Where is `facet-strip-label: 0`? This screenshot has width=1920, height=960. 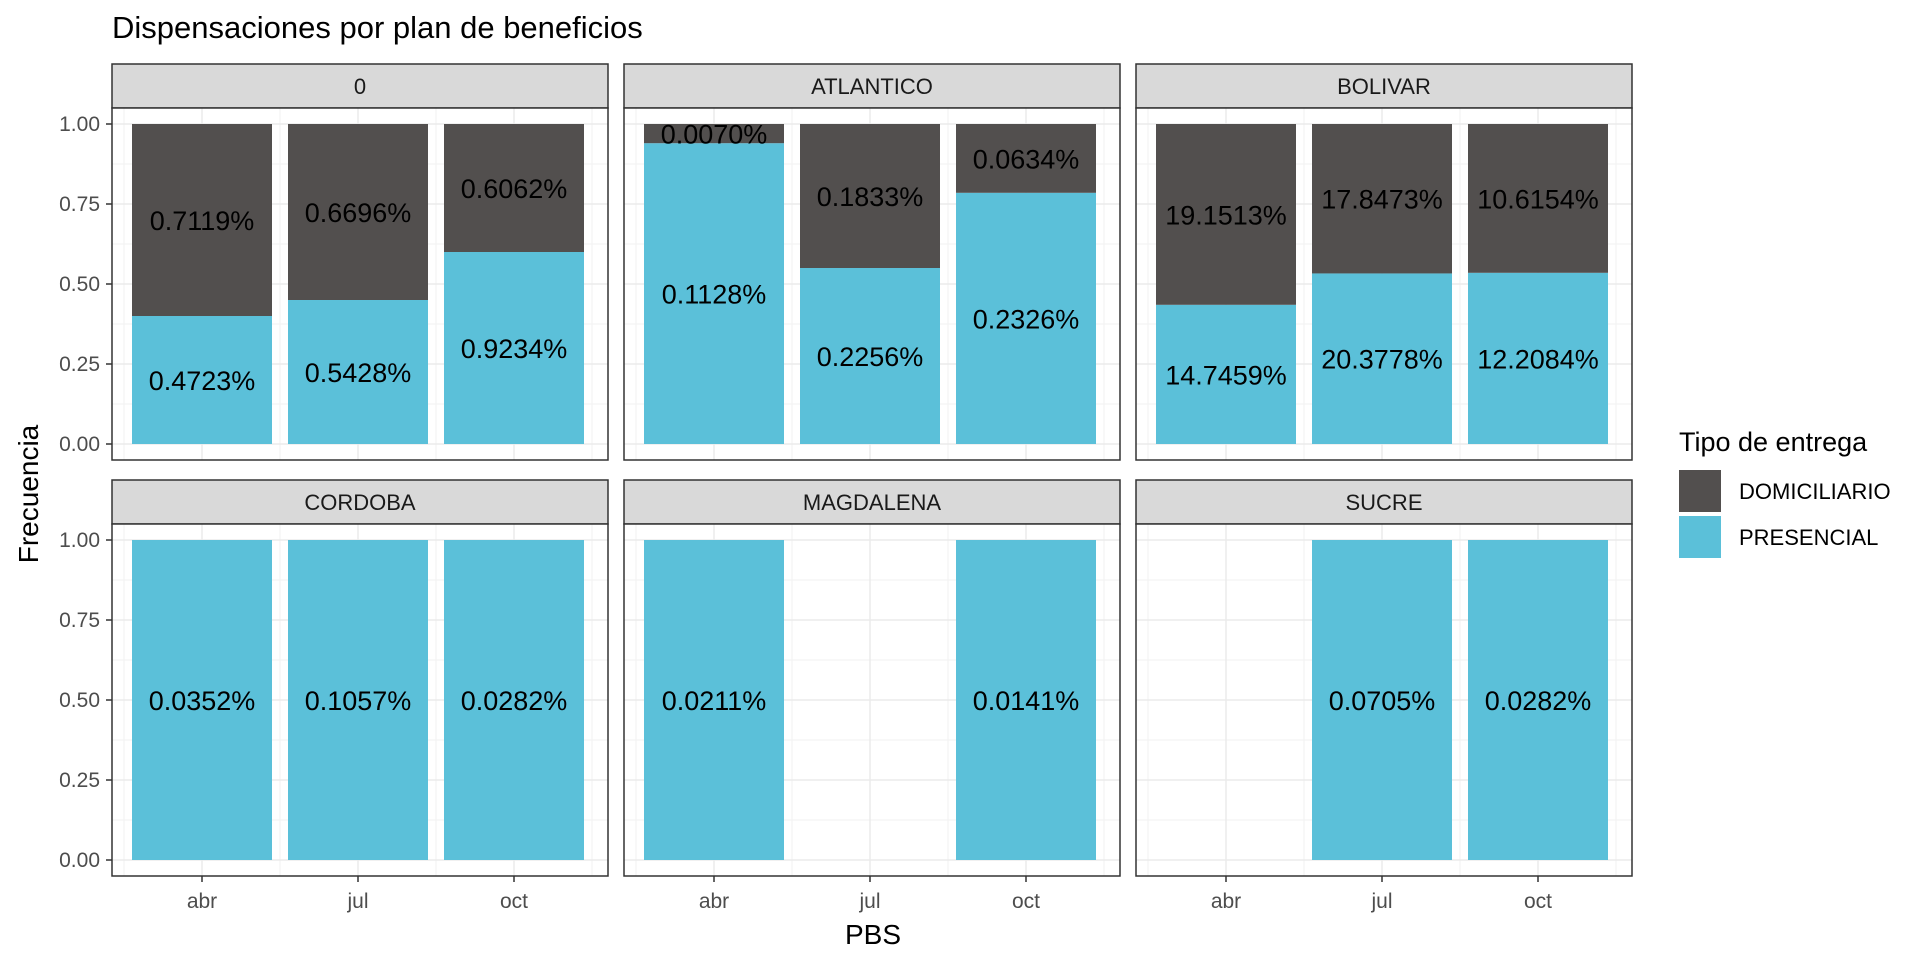
facet-strip-label: 0 is located at coordinates (360, 86).